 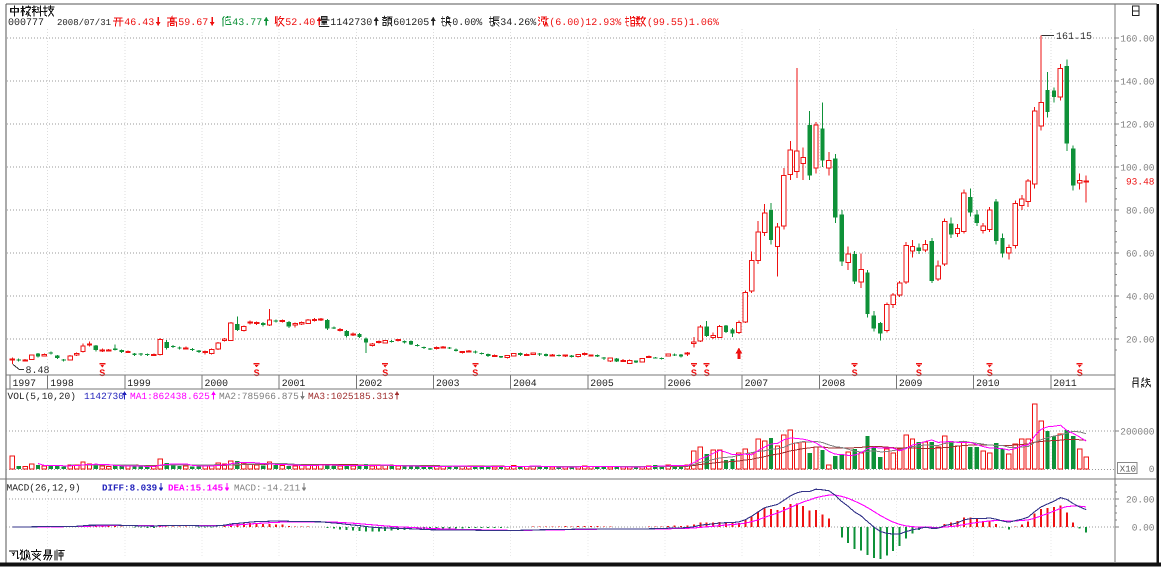 What do you see at coordinates (247, 23) in the screenshot?
I see `svg-text: 43.77` at bounding box center [247, 23].